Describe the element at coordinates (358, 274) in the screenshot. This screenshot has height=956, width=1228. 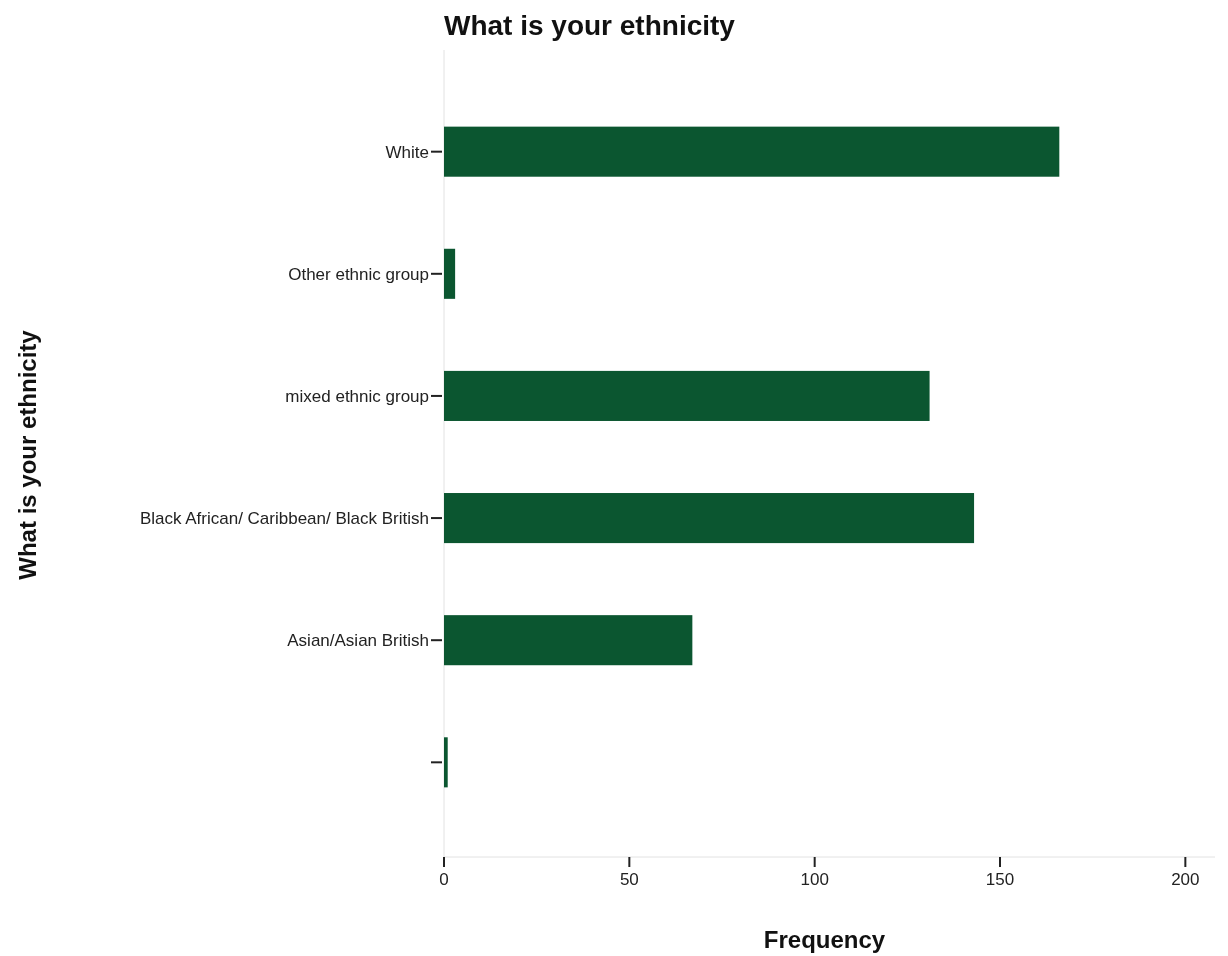
I see `y-tick-label: Other ethnic group` at that location.